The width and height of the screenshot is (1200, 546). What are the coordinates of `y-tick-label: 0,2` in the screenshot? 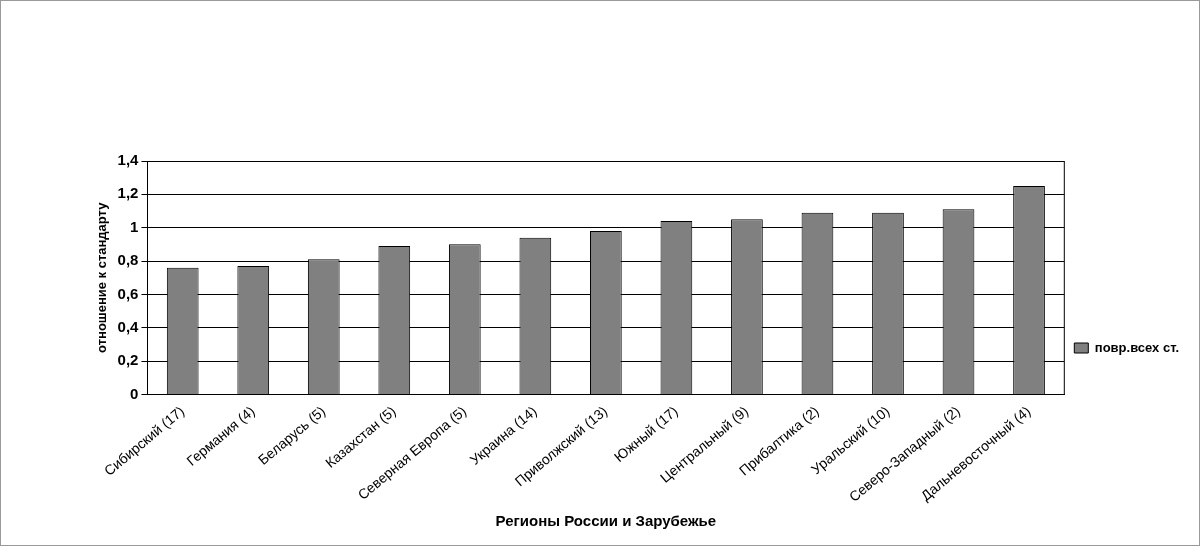 It's located at (128, 360).